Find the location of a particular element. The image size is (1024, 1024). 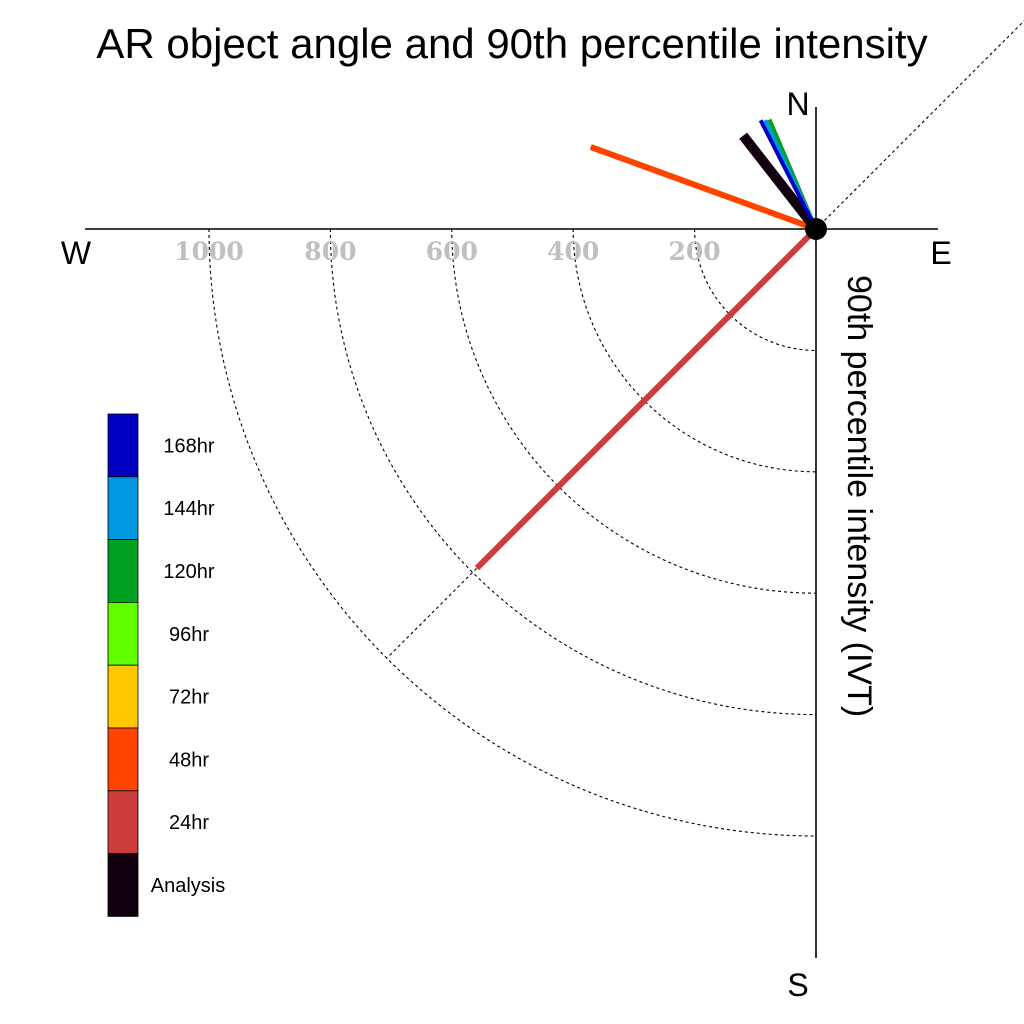

legend-label-168hr: 168hr is located at coordinates (188, 446).